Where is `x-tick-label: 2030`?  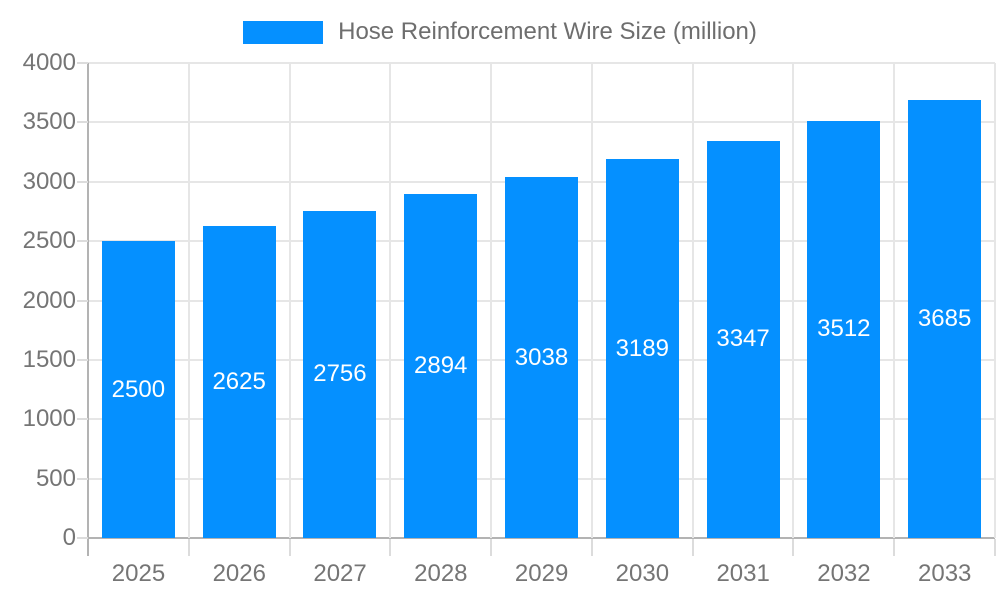
x-tick-label: 2030 is located at coordinates (642, 573).